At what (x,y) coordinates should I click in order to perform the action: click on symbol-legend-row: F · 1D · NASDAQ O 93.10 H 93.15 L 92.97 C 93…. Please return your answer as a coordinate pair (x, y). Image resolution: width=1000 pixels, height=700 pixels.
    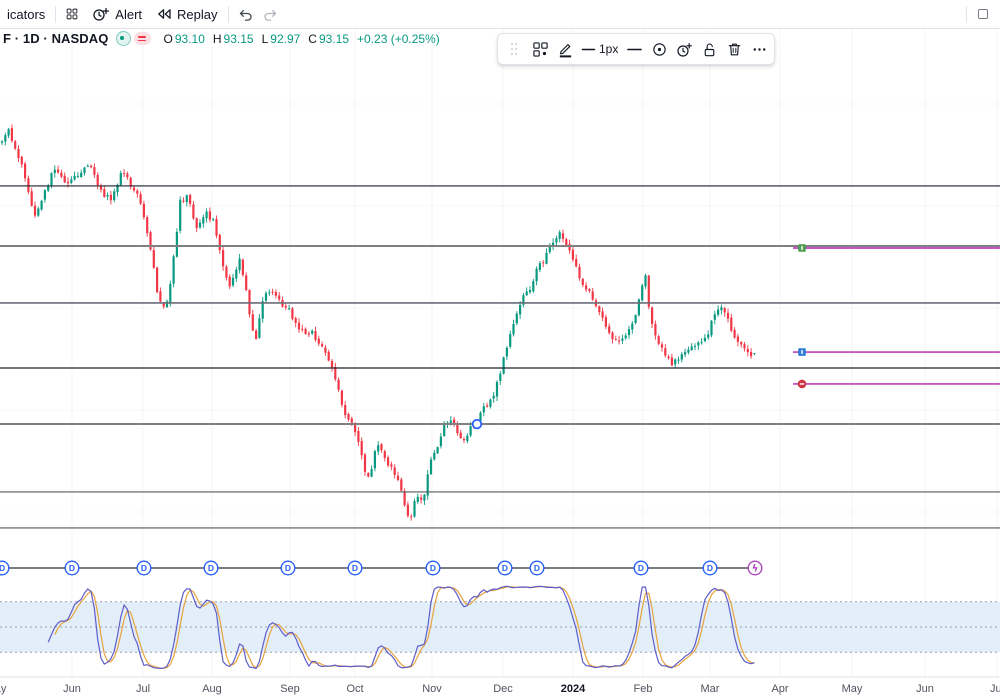
    Looking at the image, I should click on (221, 38).